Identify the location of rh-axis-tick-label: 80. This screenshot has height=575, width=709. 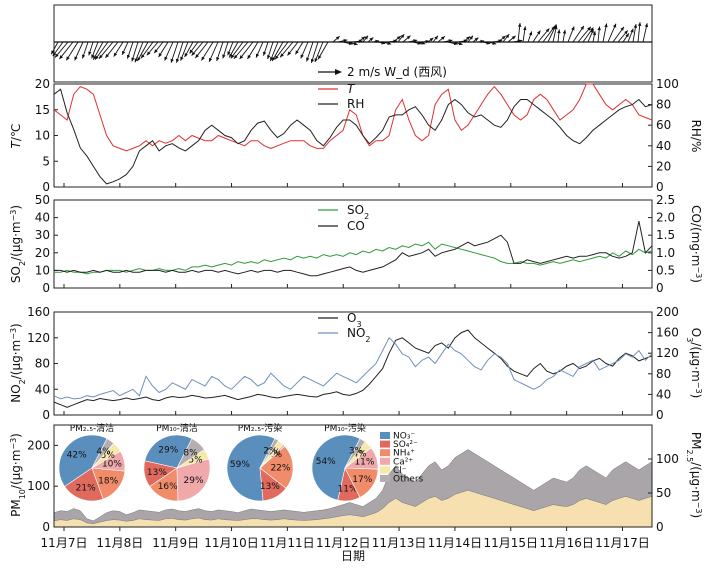
(663, 105).